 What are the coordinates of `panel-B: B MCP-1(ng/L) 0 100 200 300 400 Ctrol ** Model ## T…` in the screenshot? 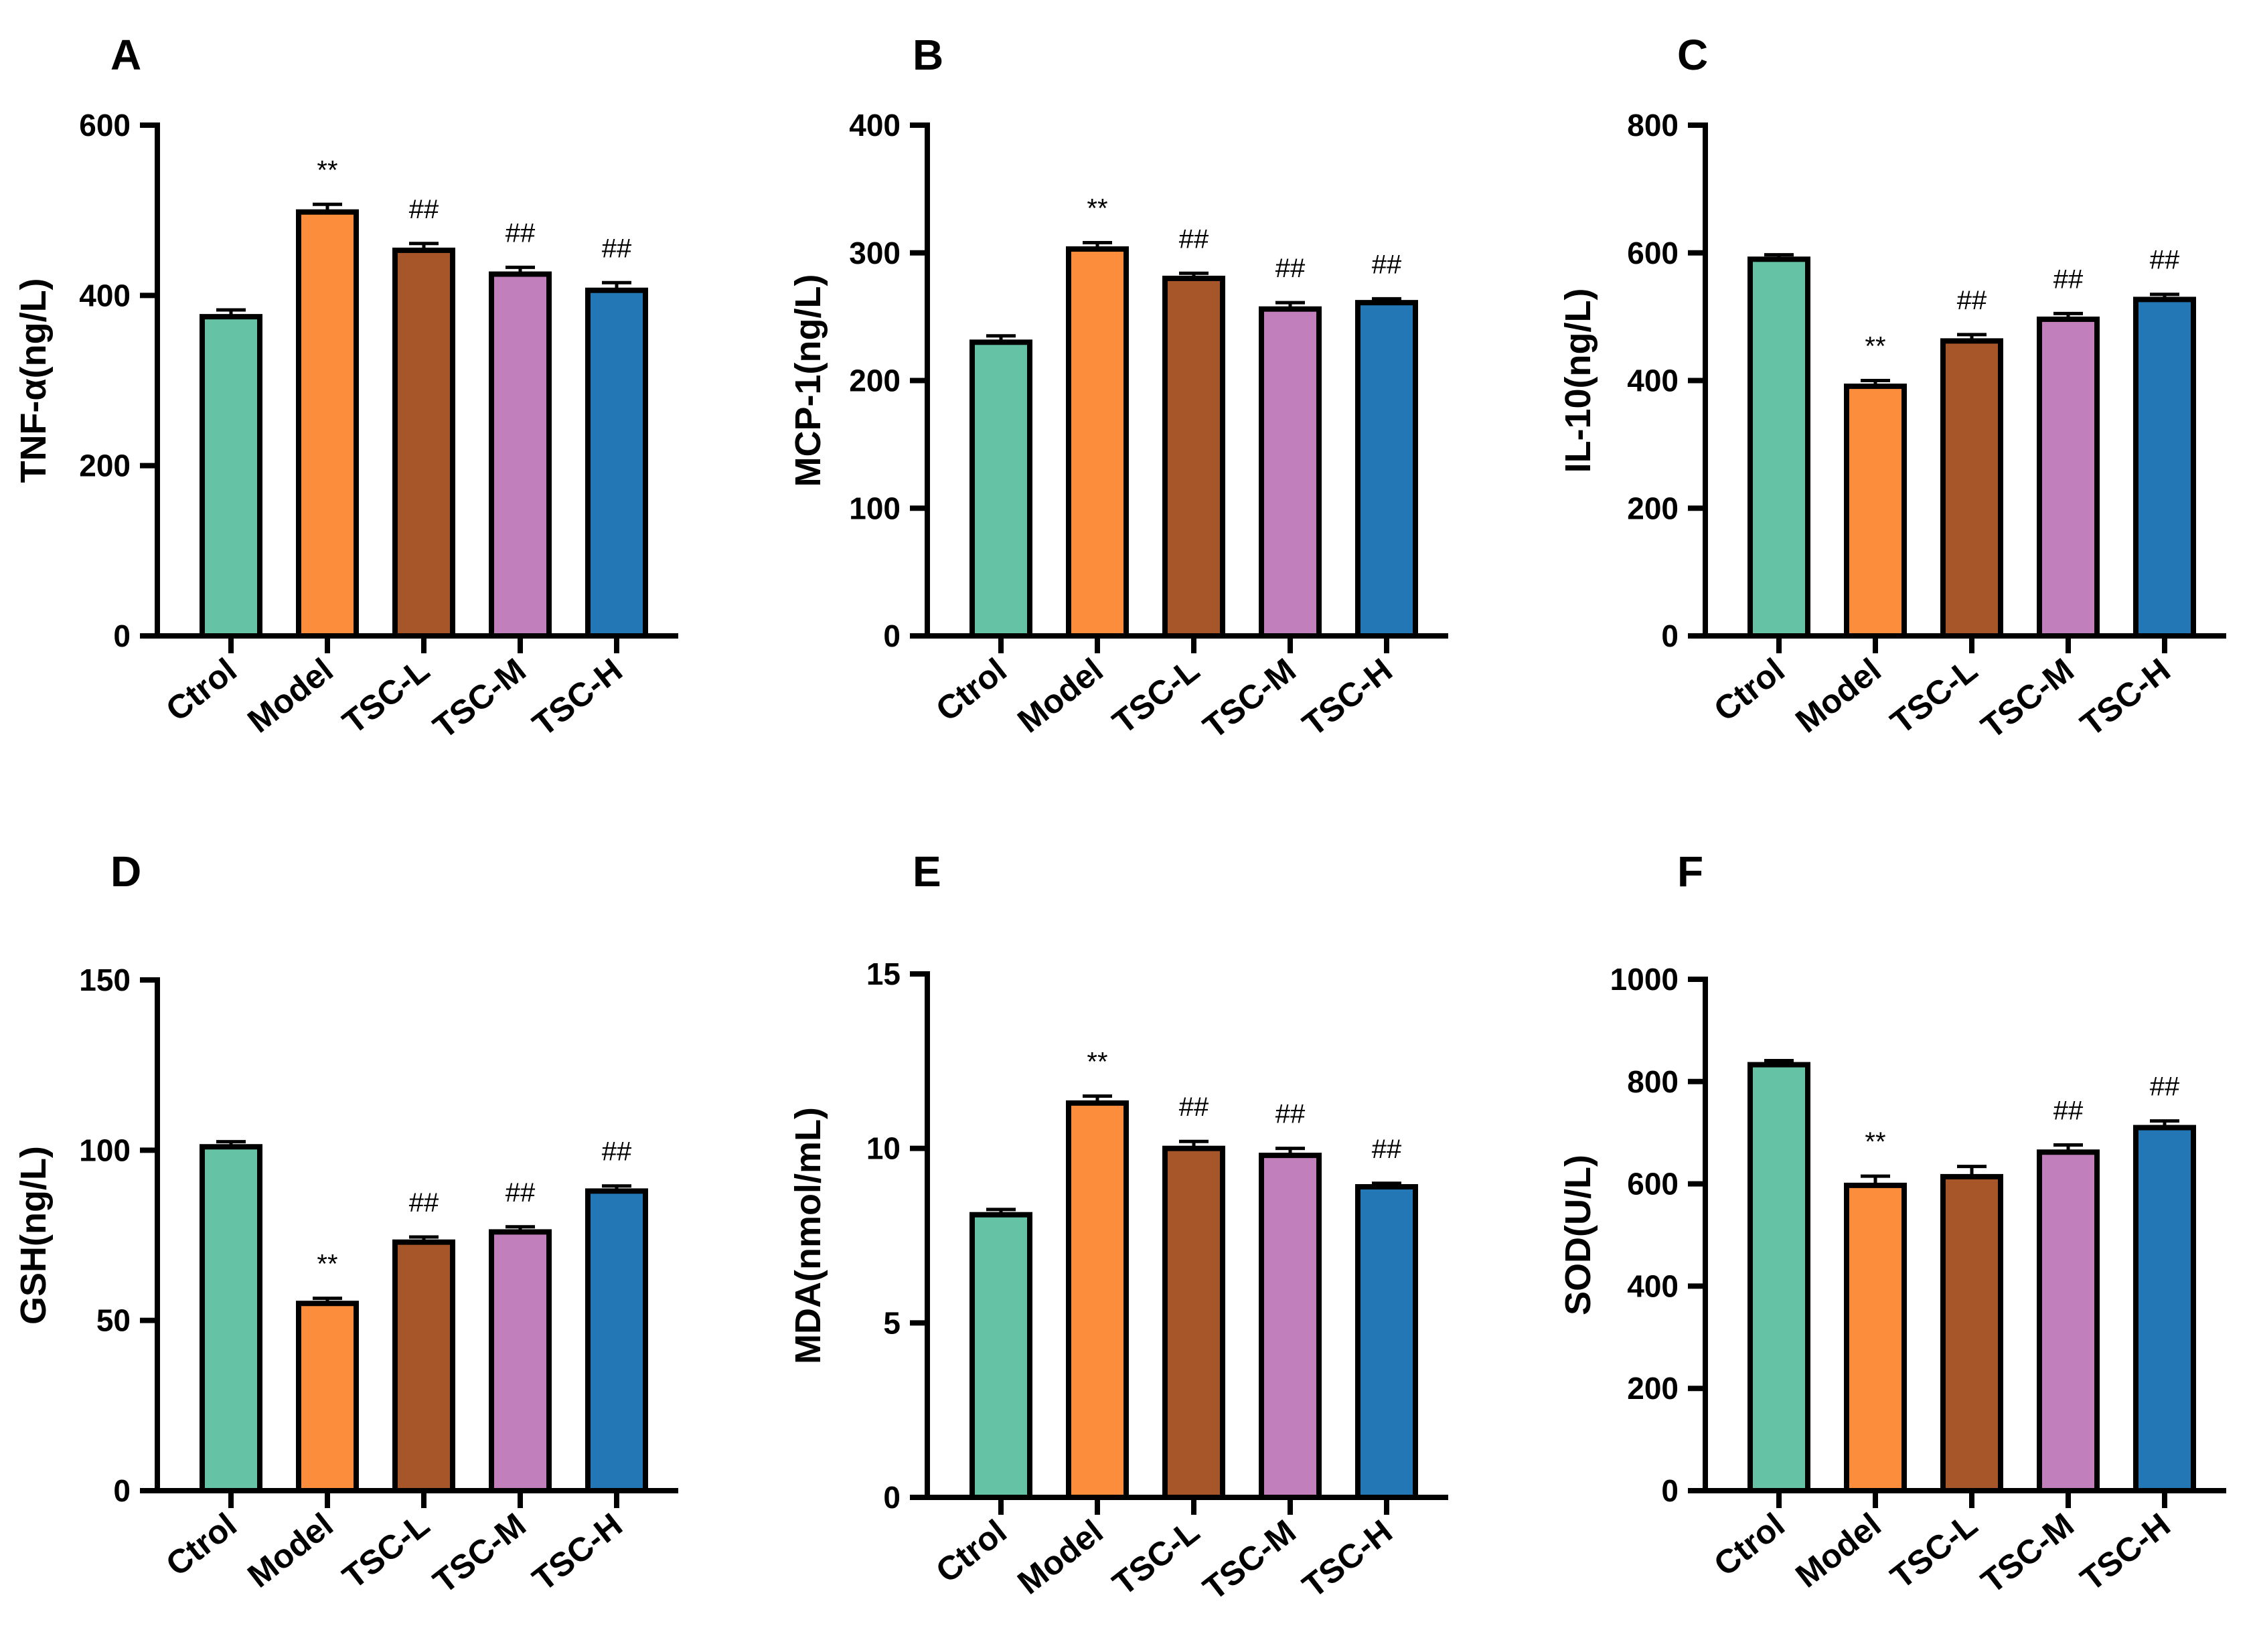 It's located at (1118, 388).